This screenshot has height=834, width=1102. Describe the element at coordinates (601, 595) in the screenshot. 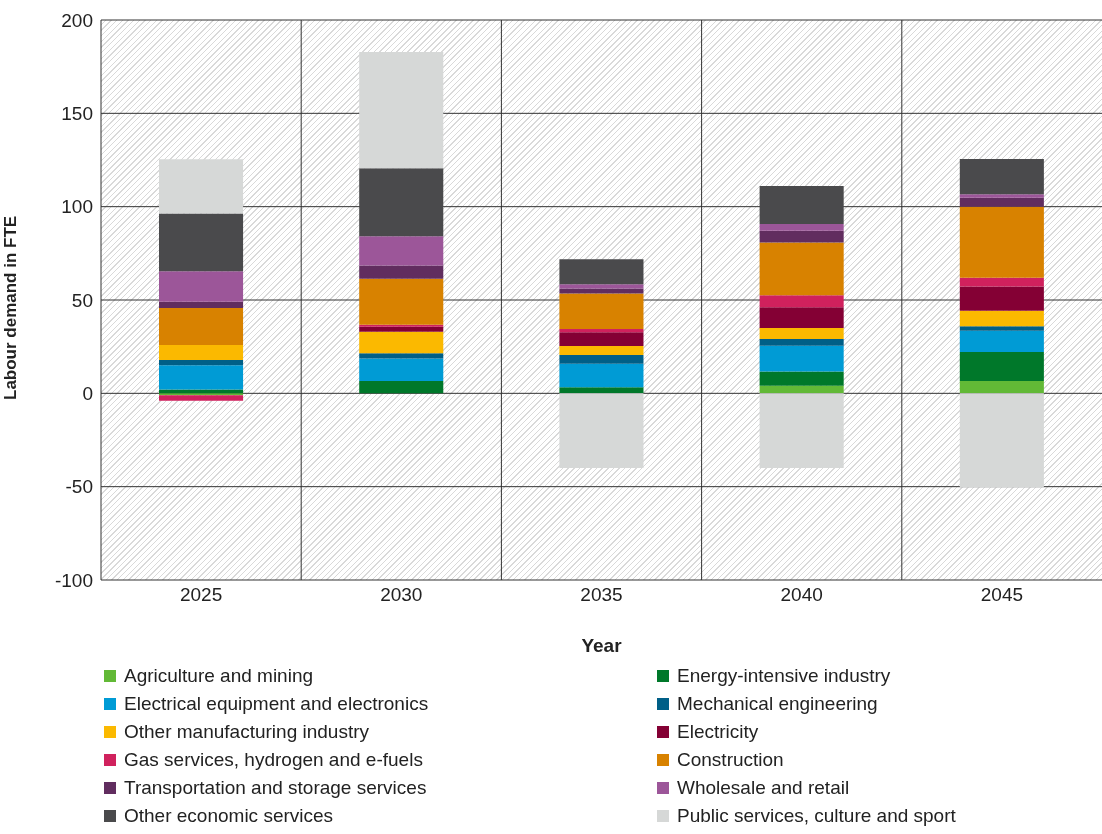

I see `x-tick-label: 2035` at that location.